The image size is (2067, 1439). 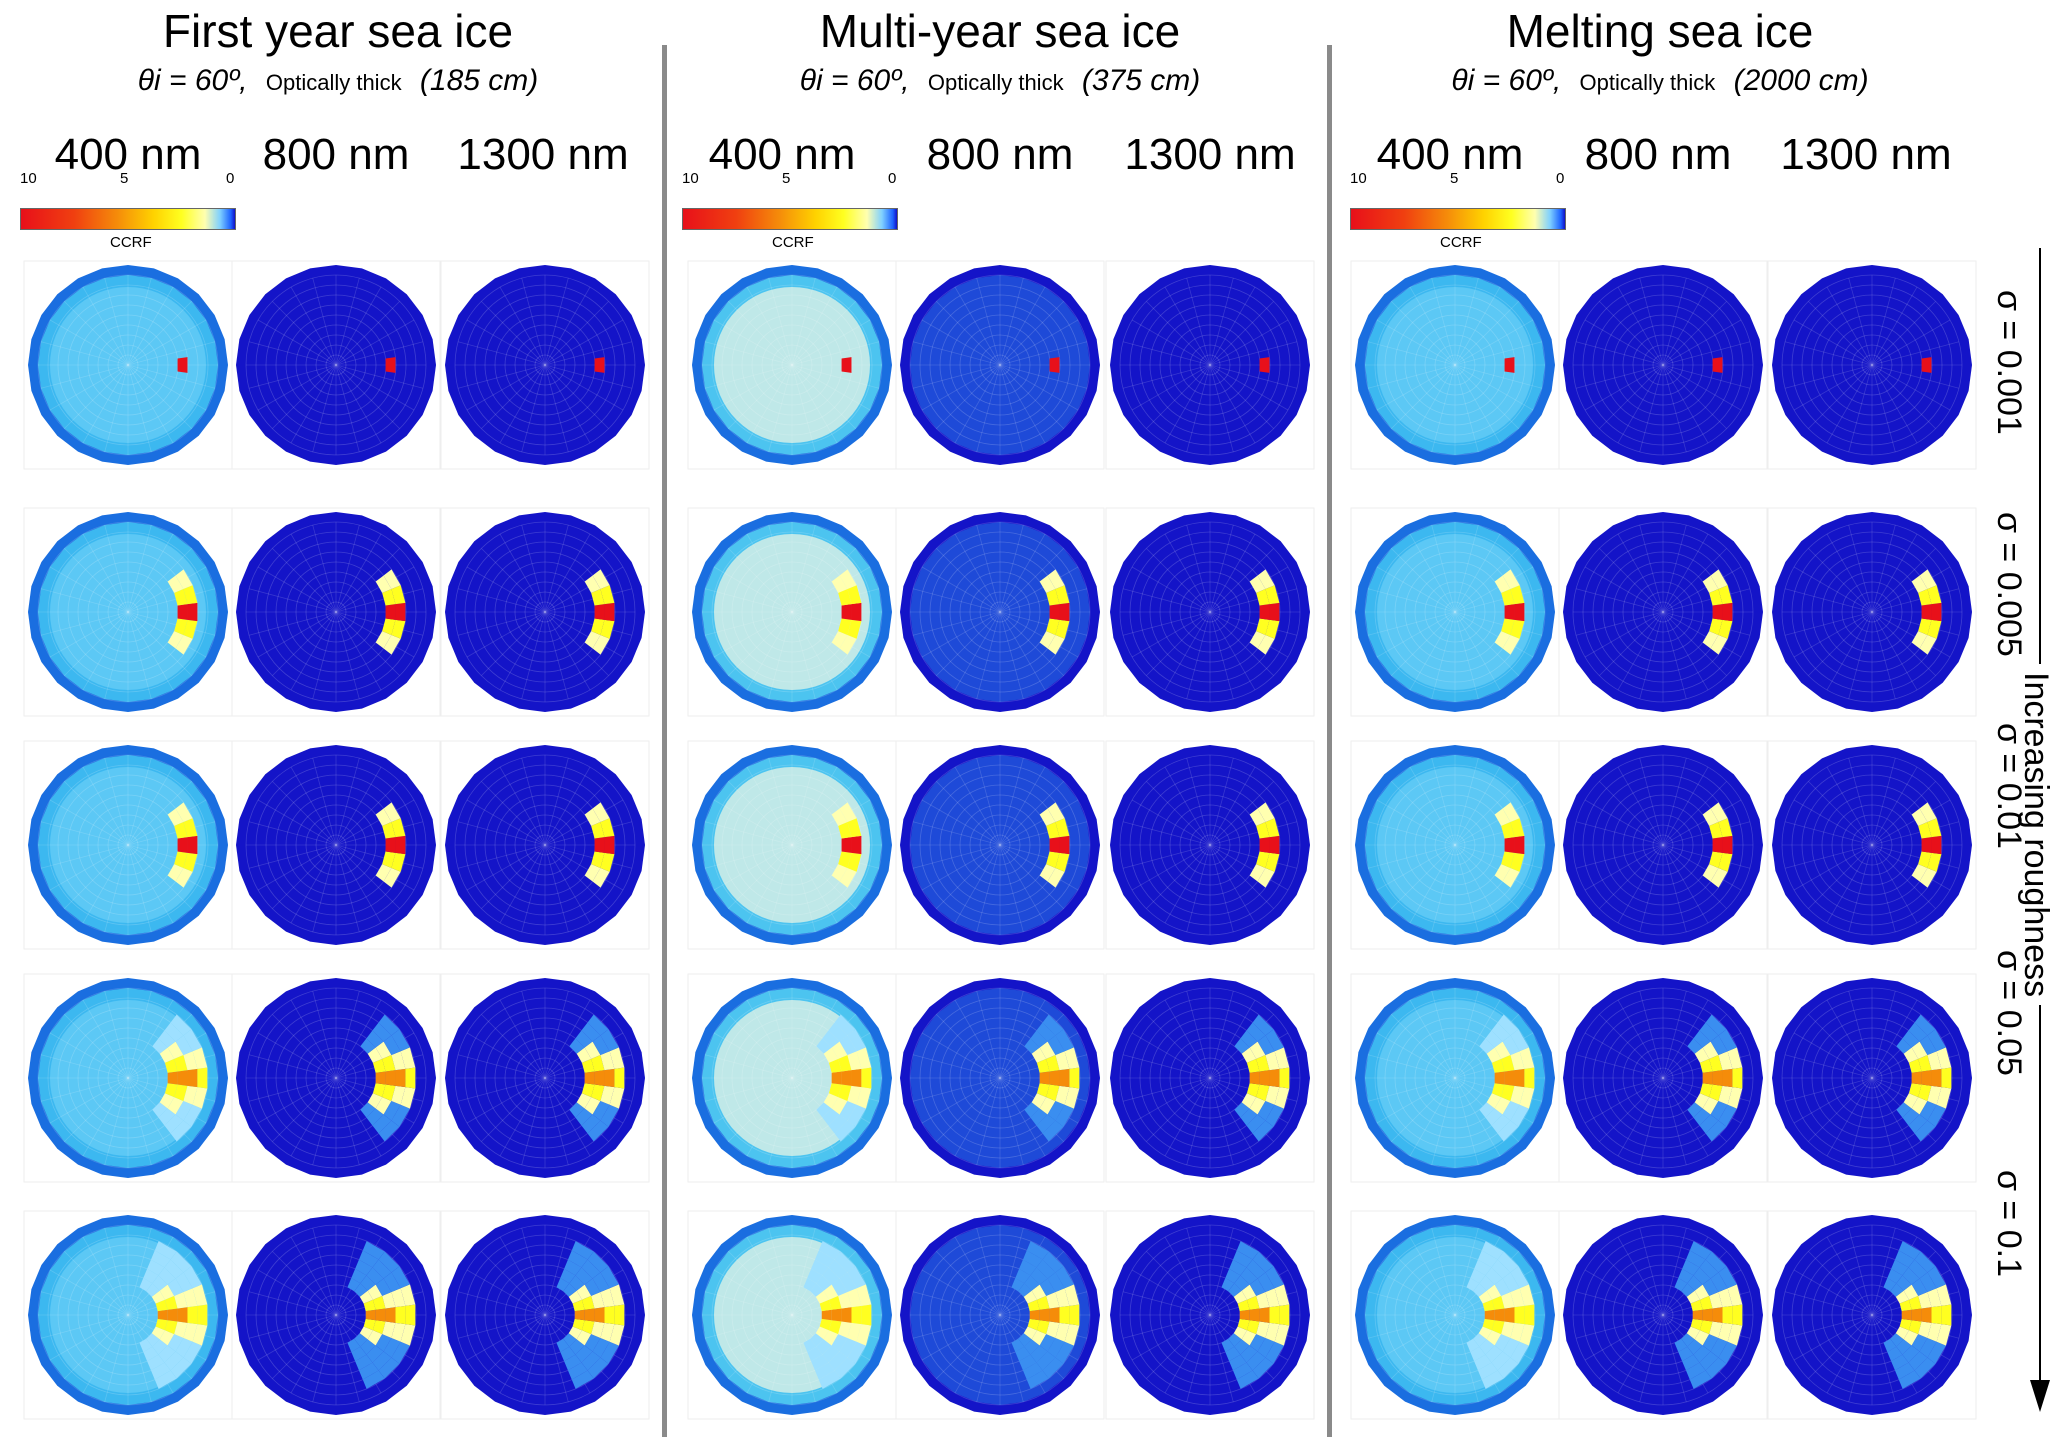 I want to click on colorbar-gradient, so click(x=790, y=219).